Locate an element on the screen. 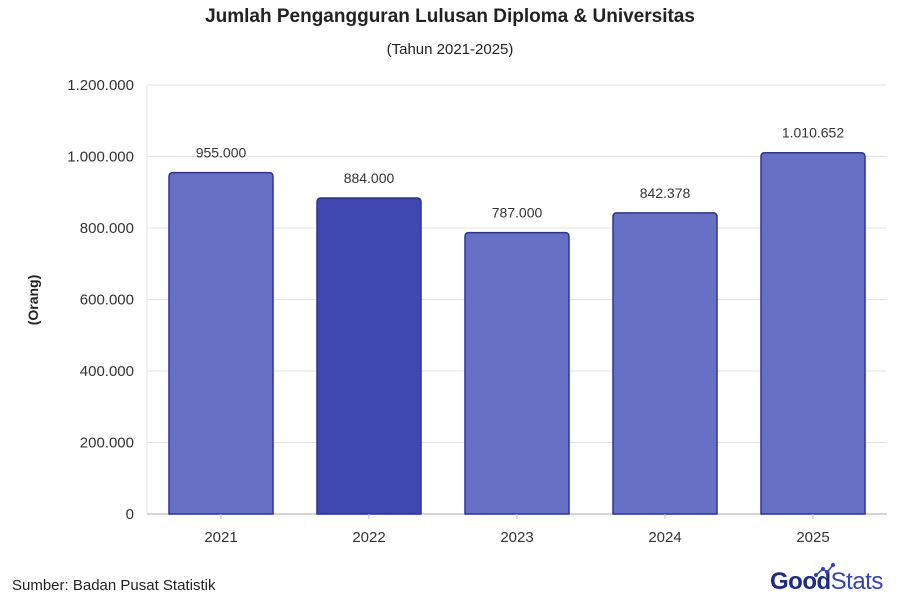  x-axis-ticks: 2021 2022 2023 2024 2025 is located at coordinates (517, 530).